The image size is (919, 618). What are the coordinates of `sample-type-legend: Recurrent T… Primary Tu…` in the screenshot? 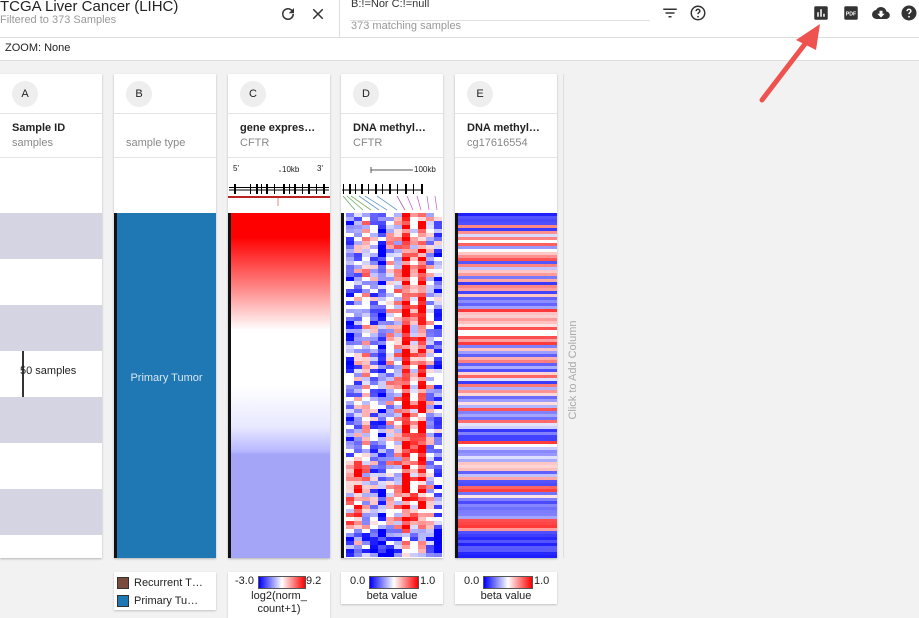 It's located at (165, 591).